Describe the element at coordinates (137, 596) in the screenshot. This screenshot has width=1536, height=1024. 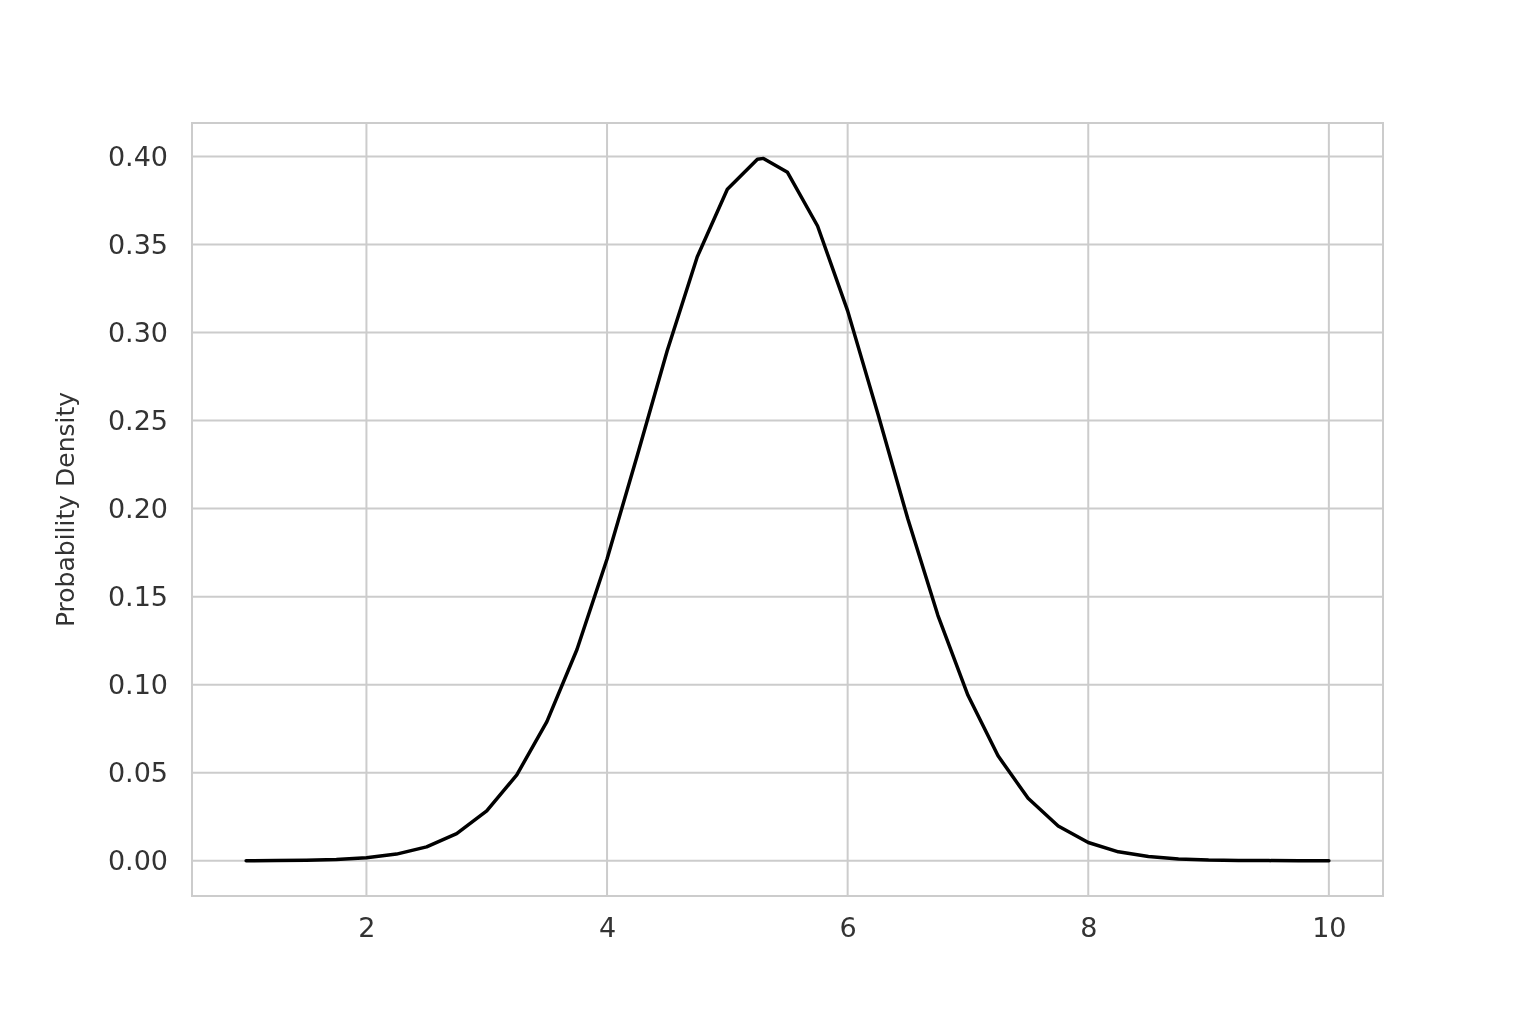
I see `y-tick-label: 0.15` at that location.